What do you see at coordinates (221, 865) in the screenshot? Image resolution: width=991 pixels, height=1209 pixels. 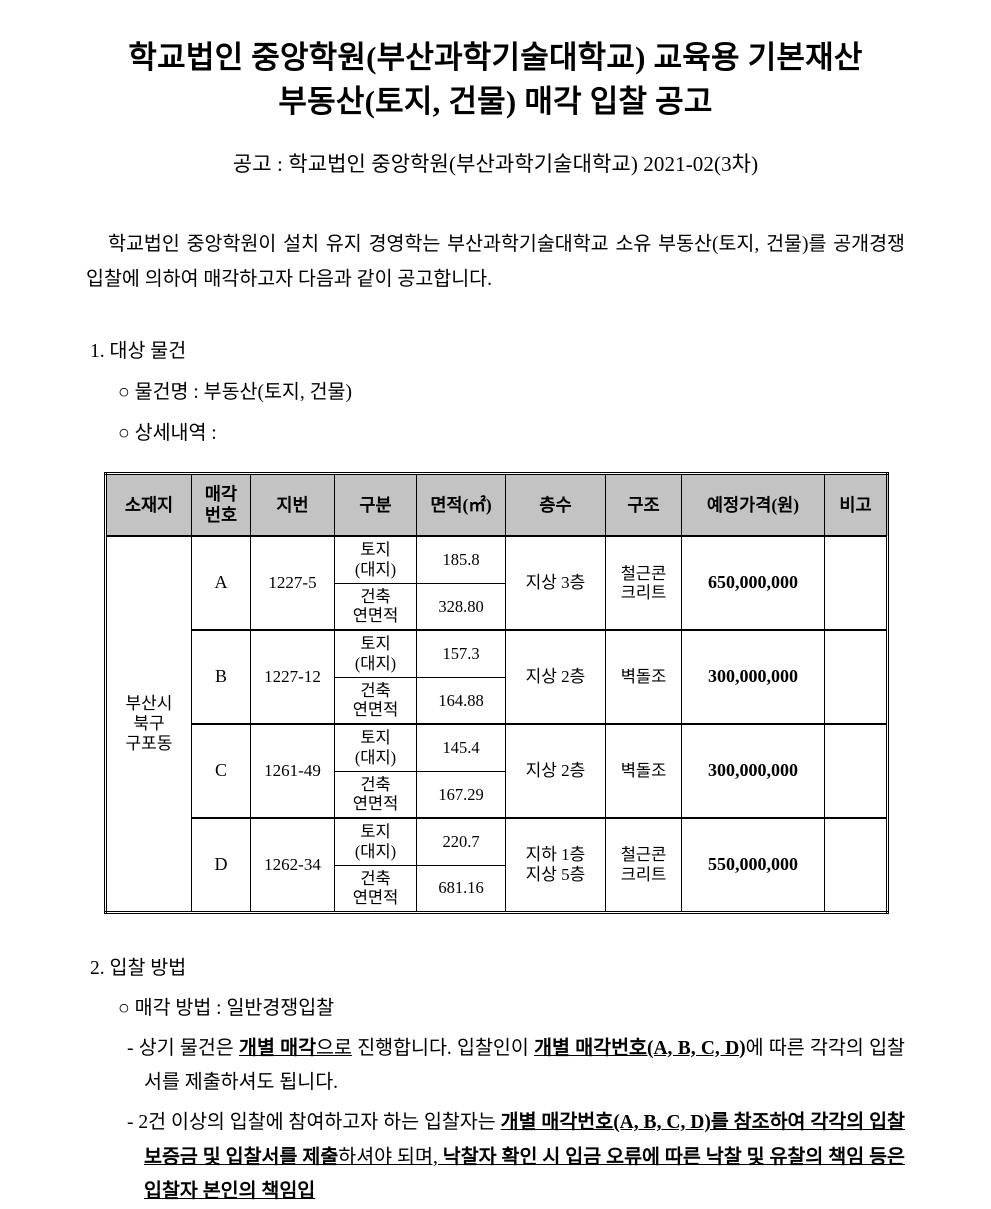 I see `cell-sale-number: D` at bounding box center [221, 865].